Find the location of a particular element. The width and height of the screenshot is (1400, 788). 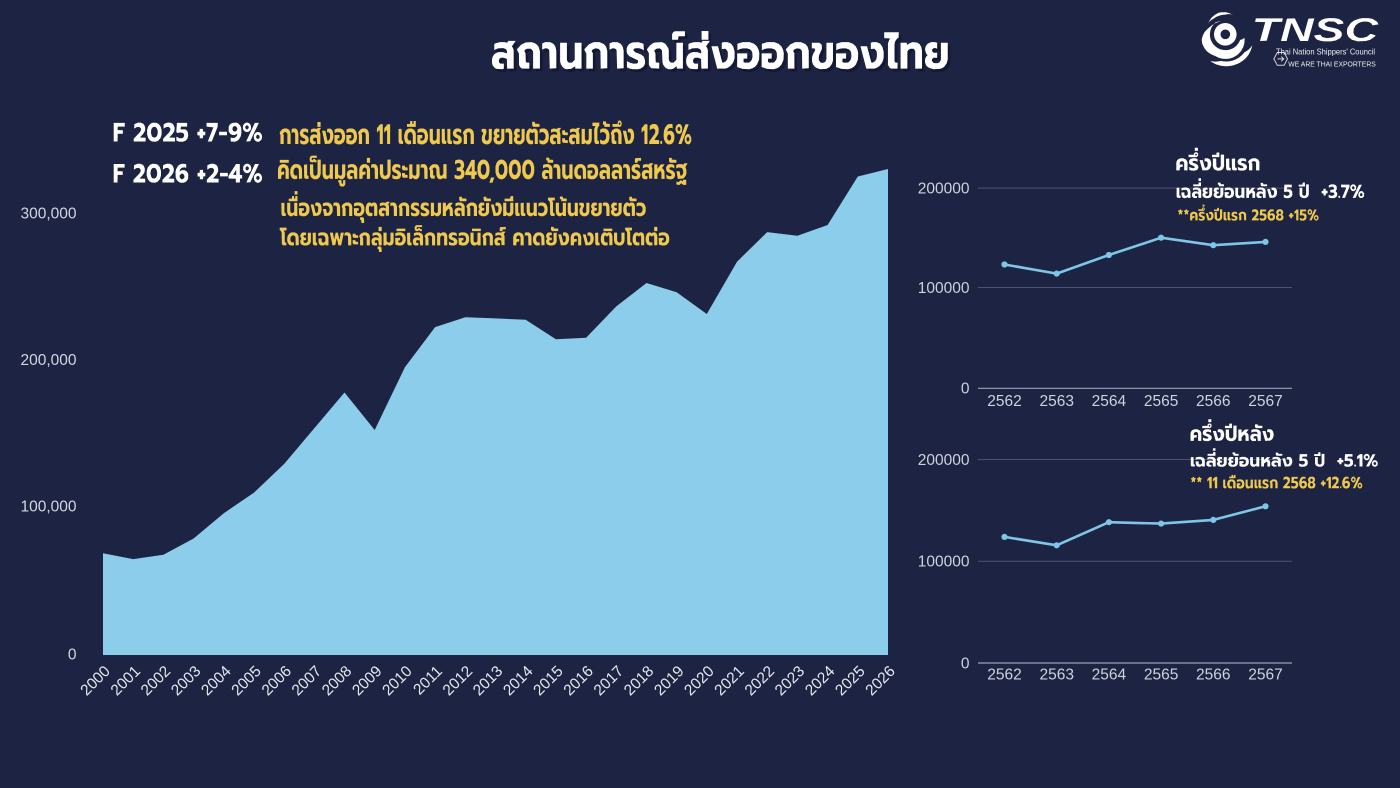

svg-text: 100,000 is located at coordinates (48, 506).